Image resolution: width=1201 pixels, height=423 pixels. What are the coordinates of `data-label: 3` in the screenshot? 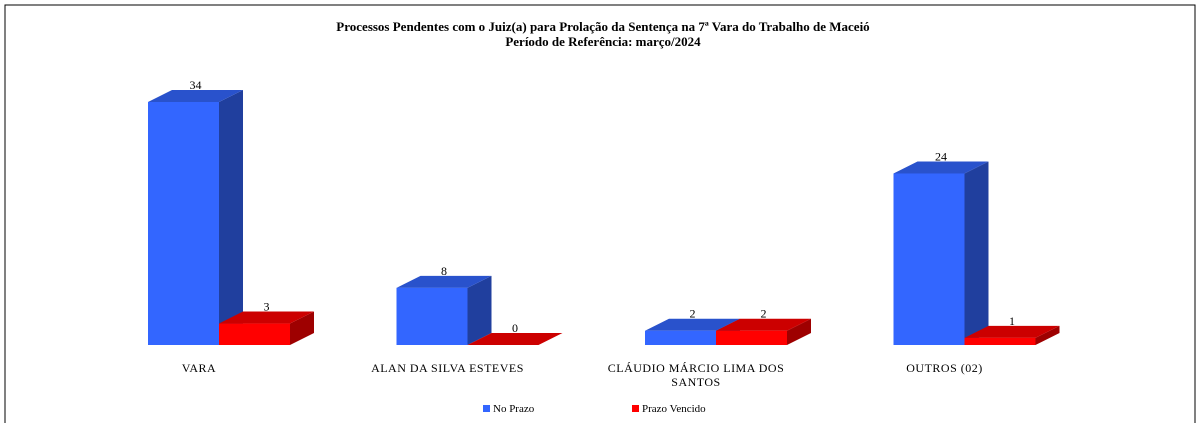 It's located at (267, 307).